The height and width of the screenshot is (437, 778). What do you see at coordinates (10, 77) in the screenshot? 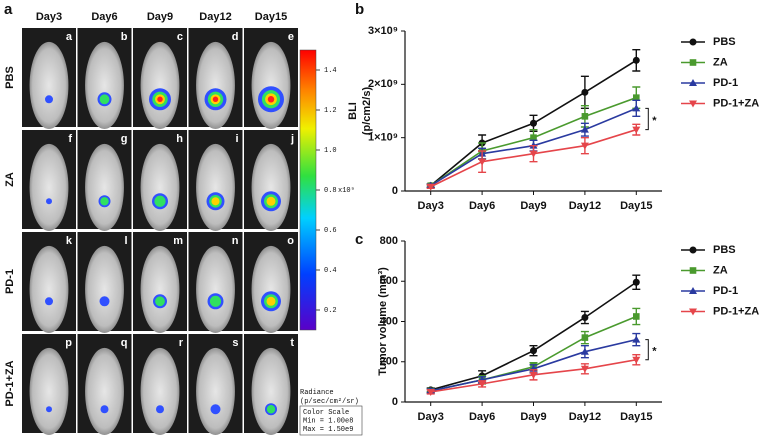
I see `row-label: PBS` at bounding box center [10, 77].